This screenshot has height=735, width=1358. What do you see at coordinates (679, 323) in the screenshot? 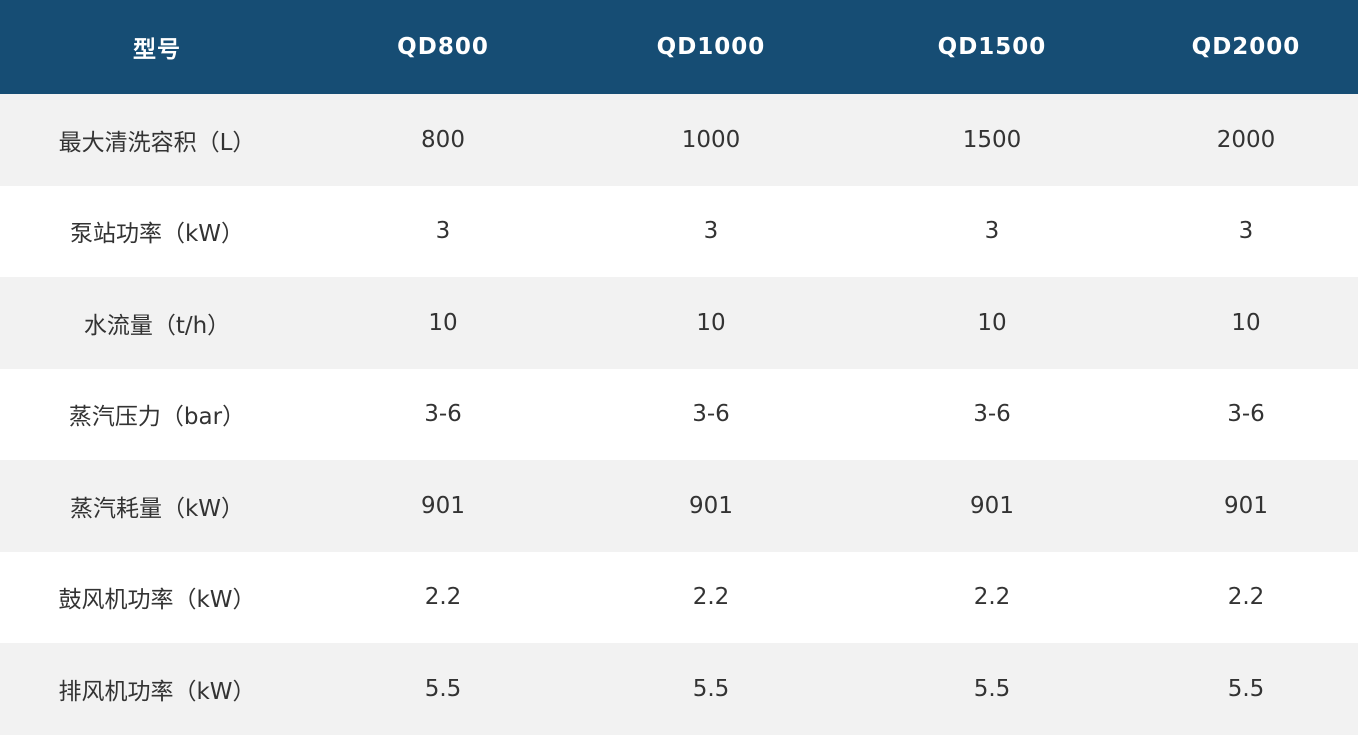
I see `table-row: 水流量（t/h） 10 10 10 10` at bounding box center [679, 323].